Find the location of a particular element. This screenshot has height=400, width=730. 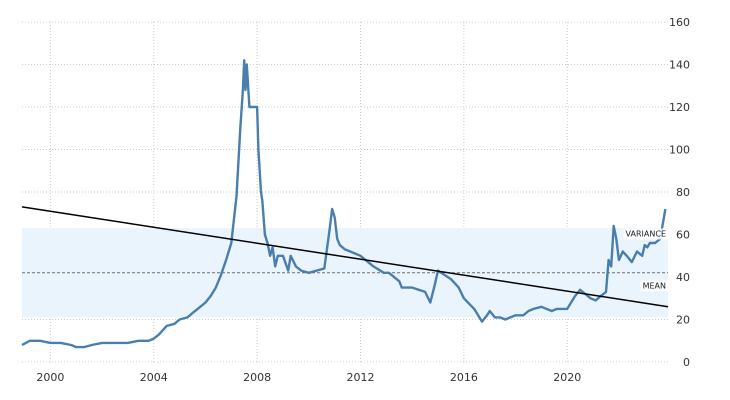

variance-label-background is located at coordinates (645, 234).